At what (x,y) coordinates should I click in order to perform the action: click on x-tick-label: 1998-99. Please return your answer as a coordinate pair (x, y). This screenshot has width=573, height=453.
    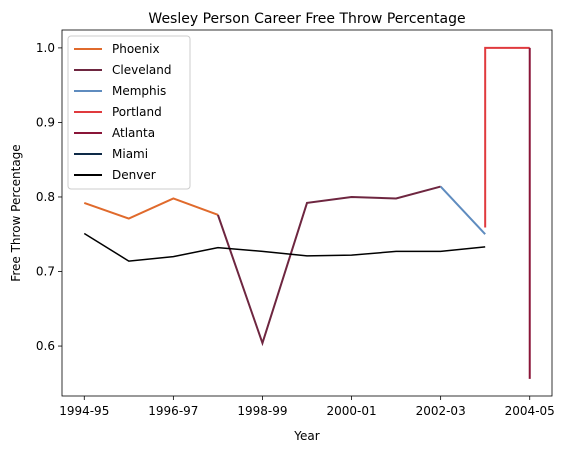
    Looking at the image, I should click on (262, 411).